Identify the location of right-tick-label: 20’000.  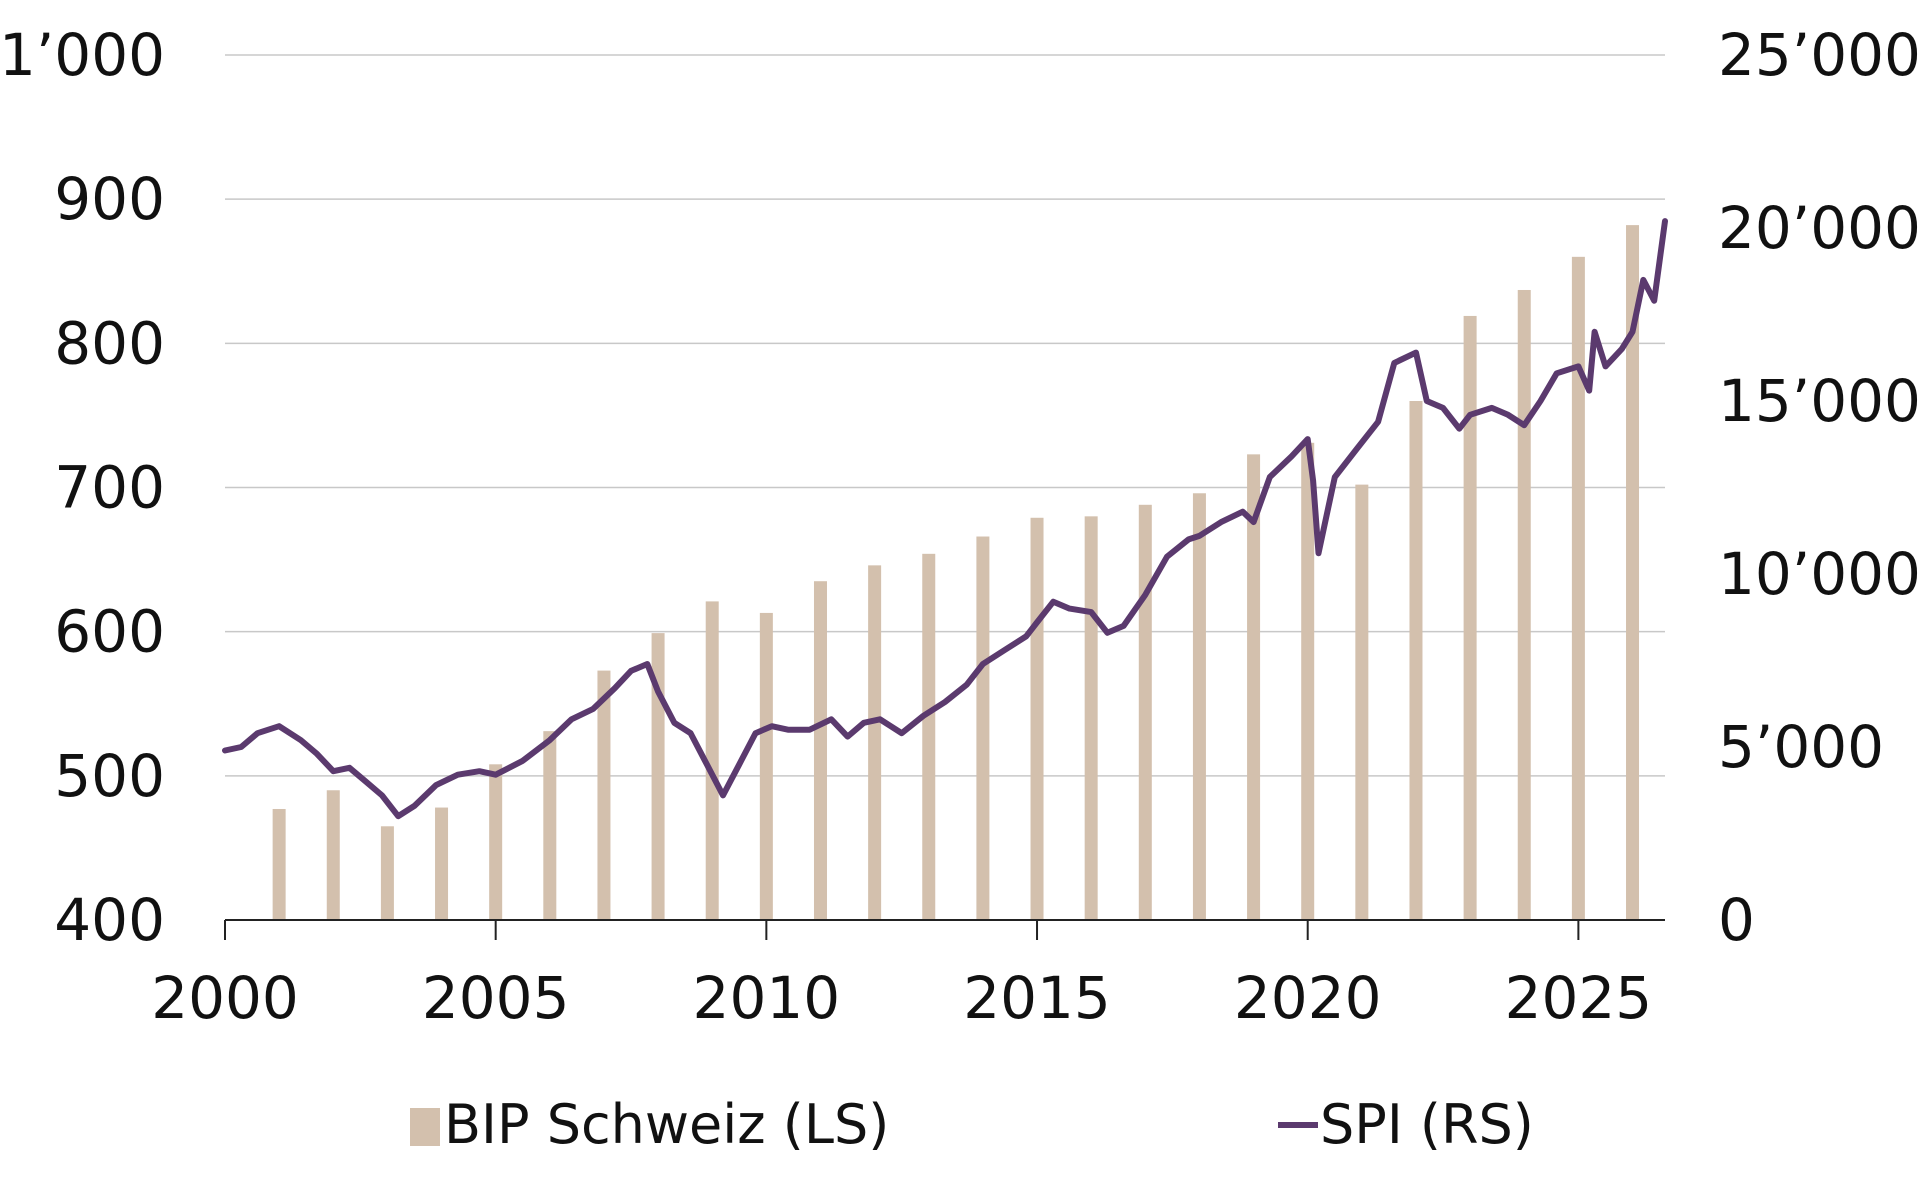
(1819, 228).